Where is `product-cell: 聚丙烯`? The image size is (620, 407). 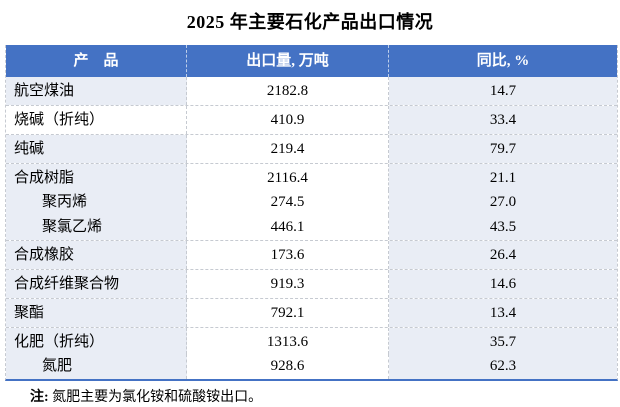 product-cell: 聚丙烯 is located at coordinates (96, 202).